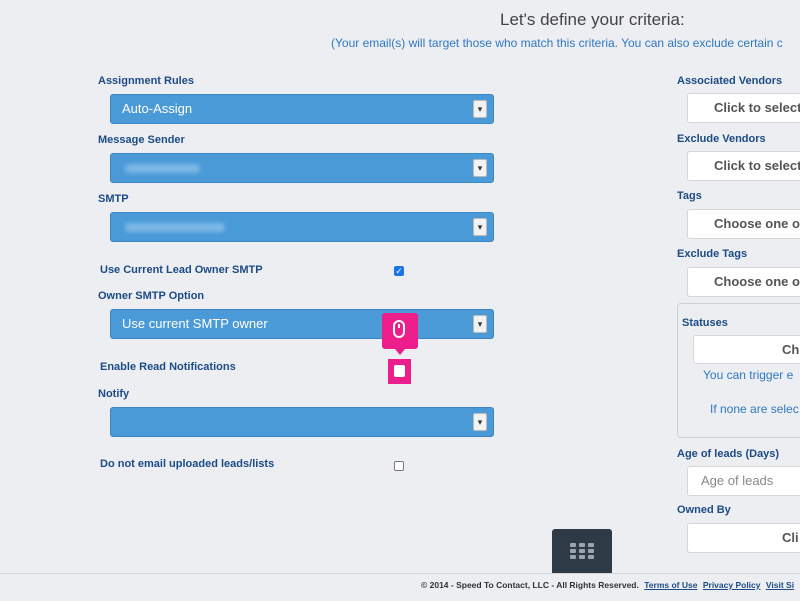 The image size is (800, 601). I want to click on message-sender-label: Message Sender, so click(141, 140).